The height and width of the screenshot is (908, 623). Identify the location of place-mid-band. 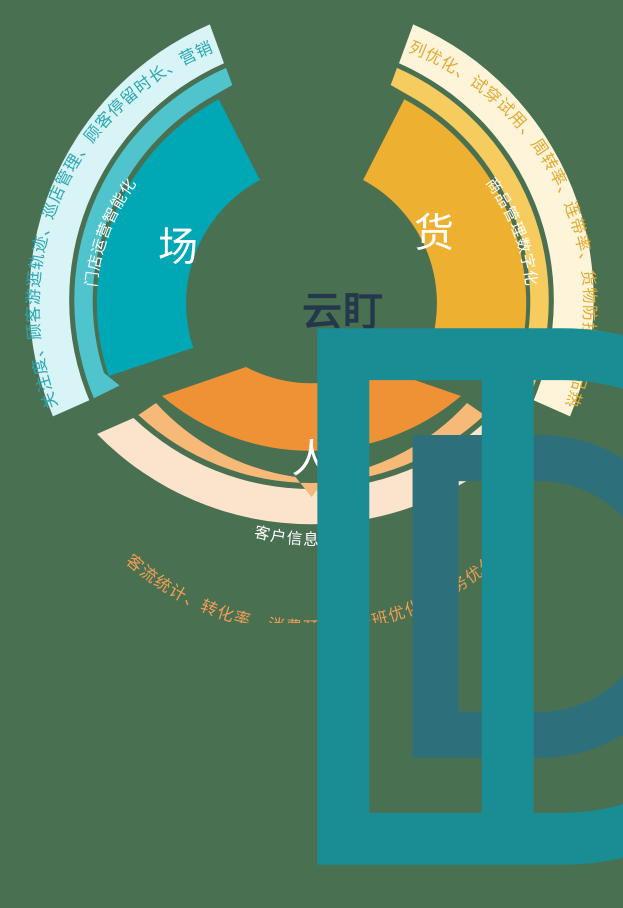
(153, 233).